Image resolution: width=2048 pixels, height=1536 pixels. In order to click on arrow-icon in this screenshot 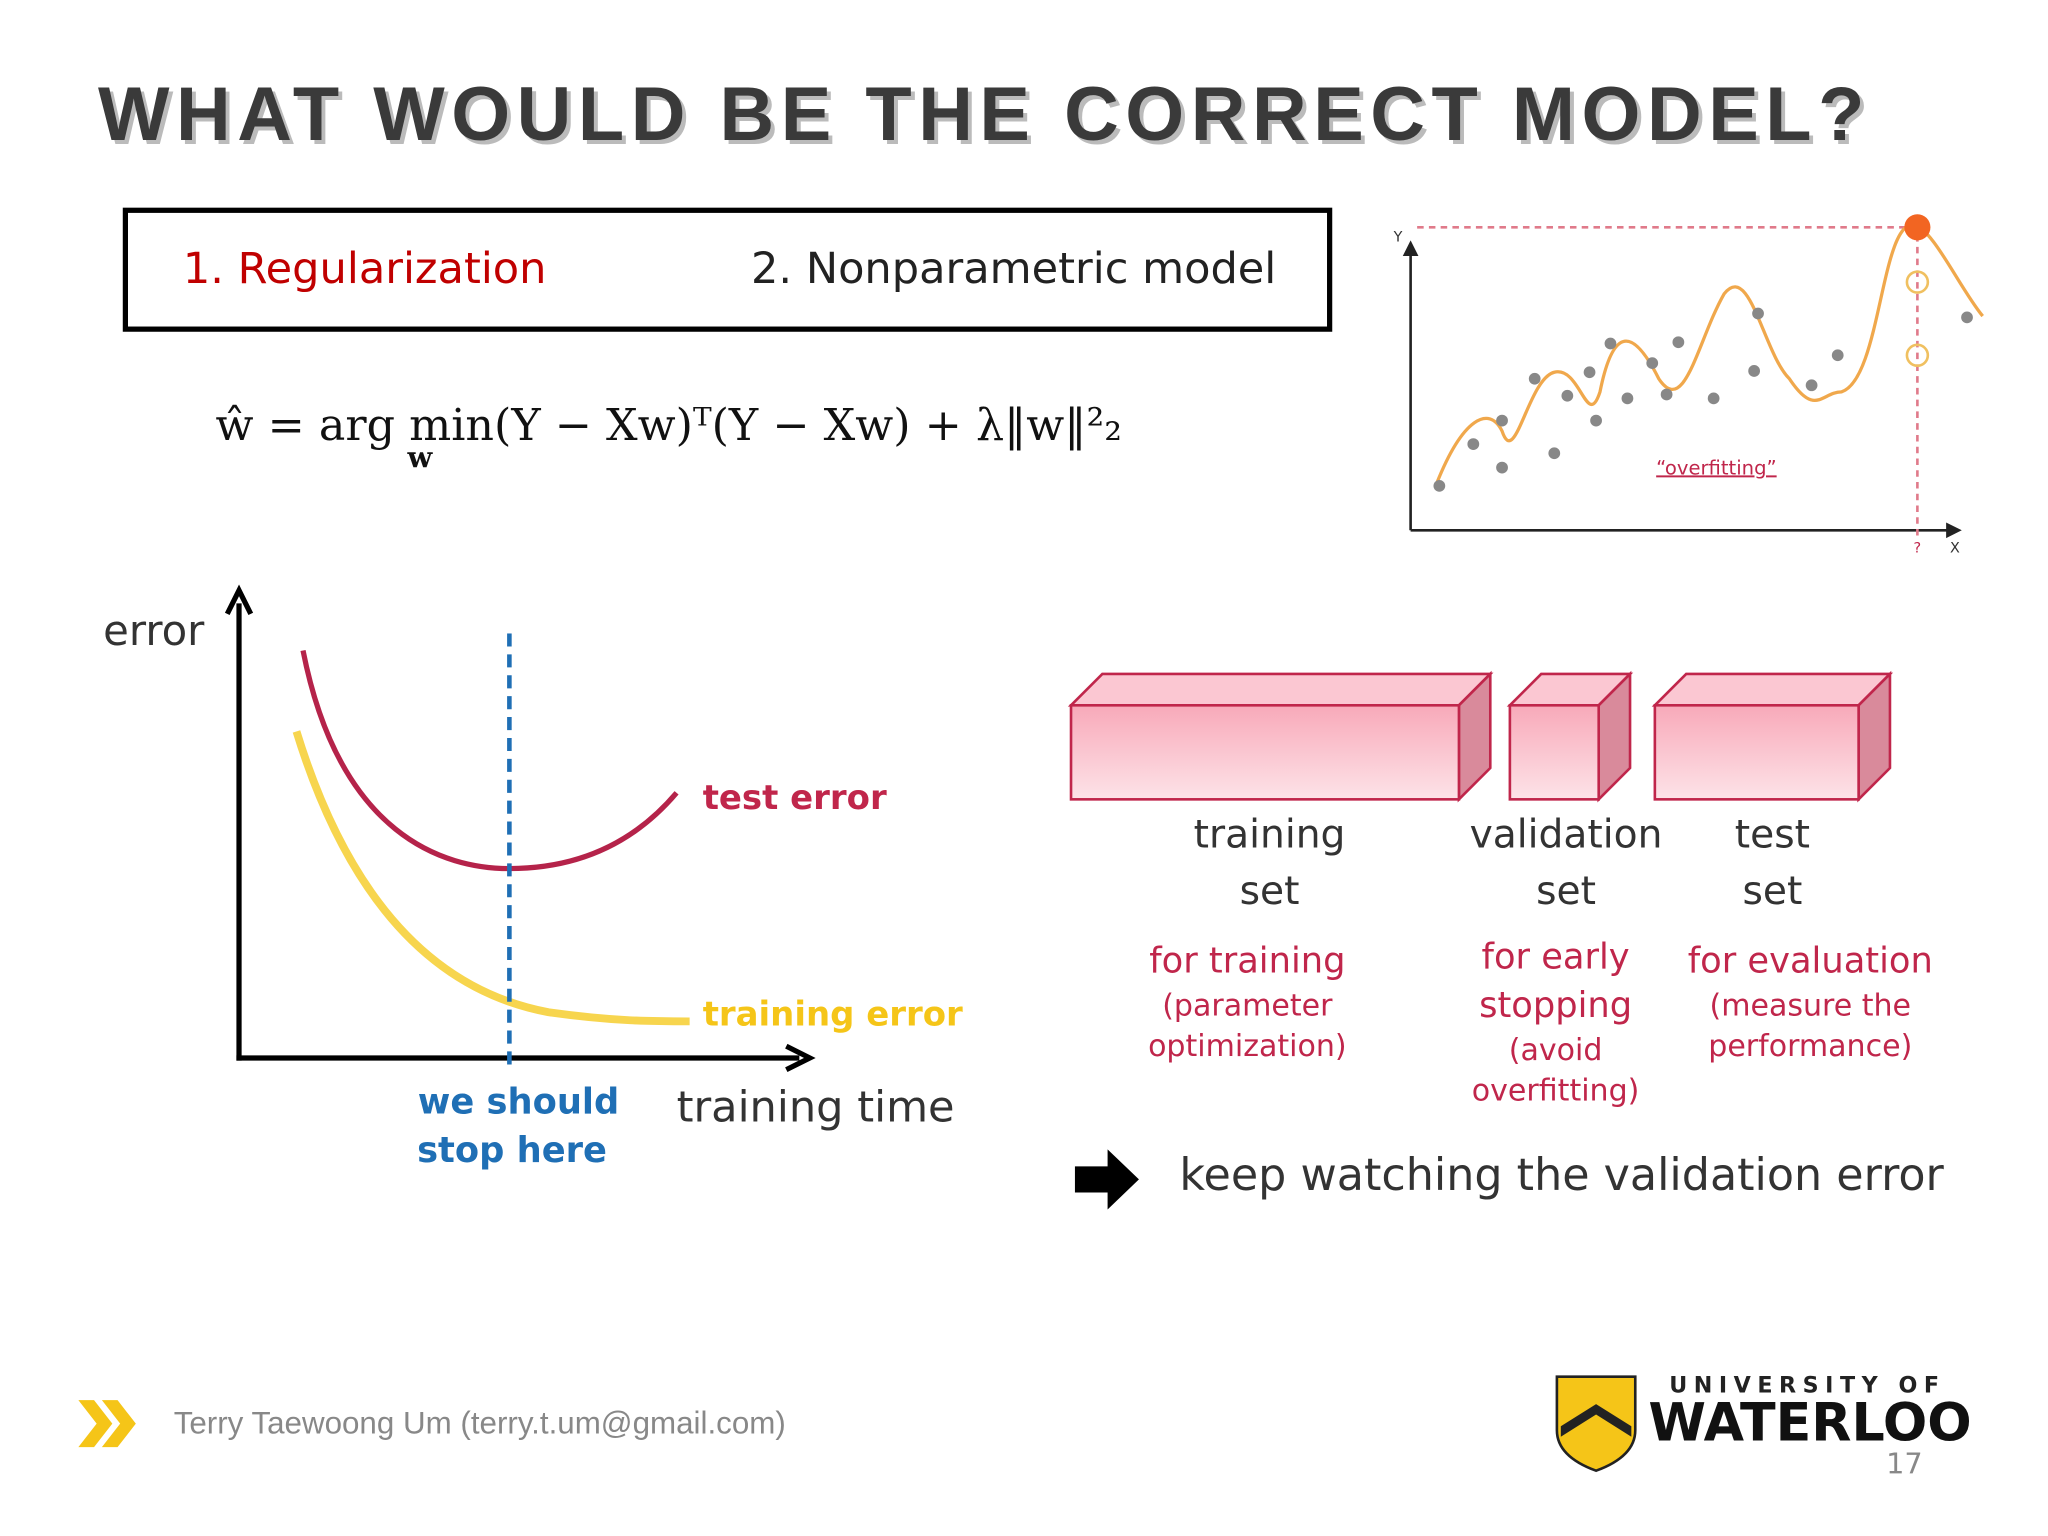, I will do `click(1106, 1179)`.